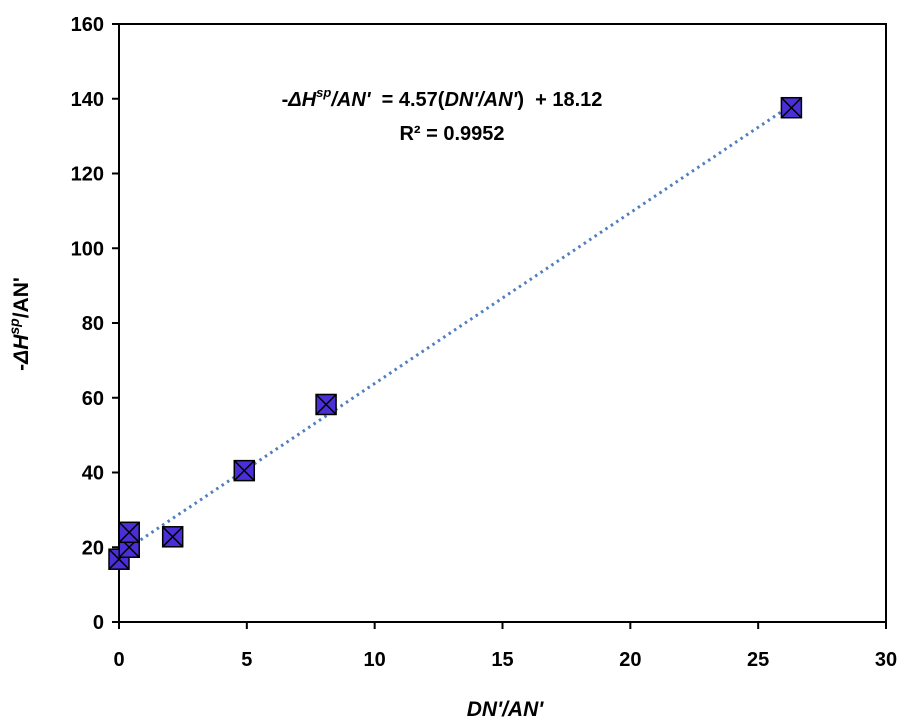  What do you see at coordinates (375, 660) in the screenshot?
I see `x-tick-label: 10` at bounding box center [375, 660].